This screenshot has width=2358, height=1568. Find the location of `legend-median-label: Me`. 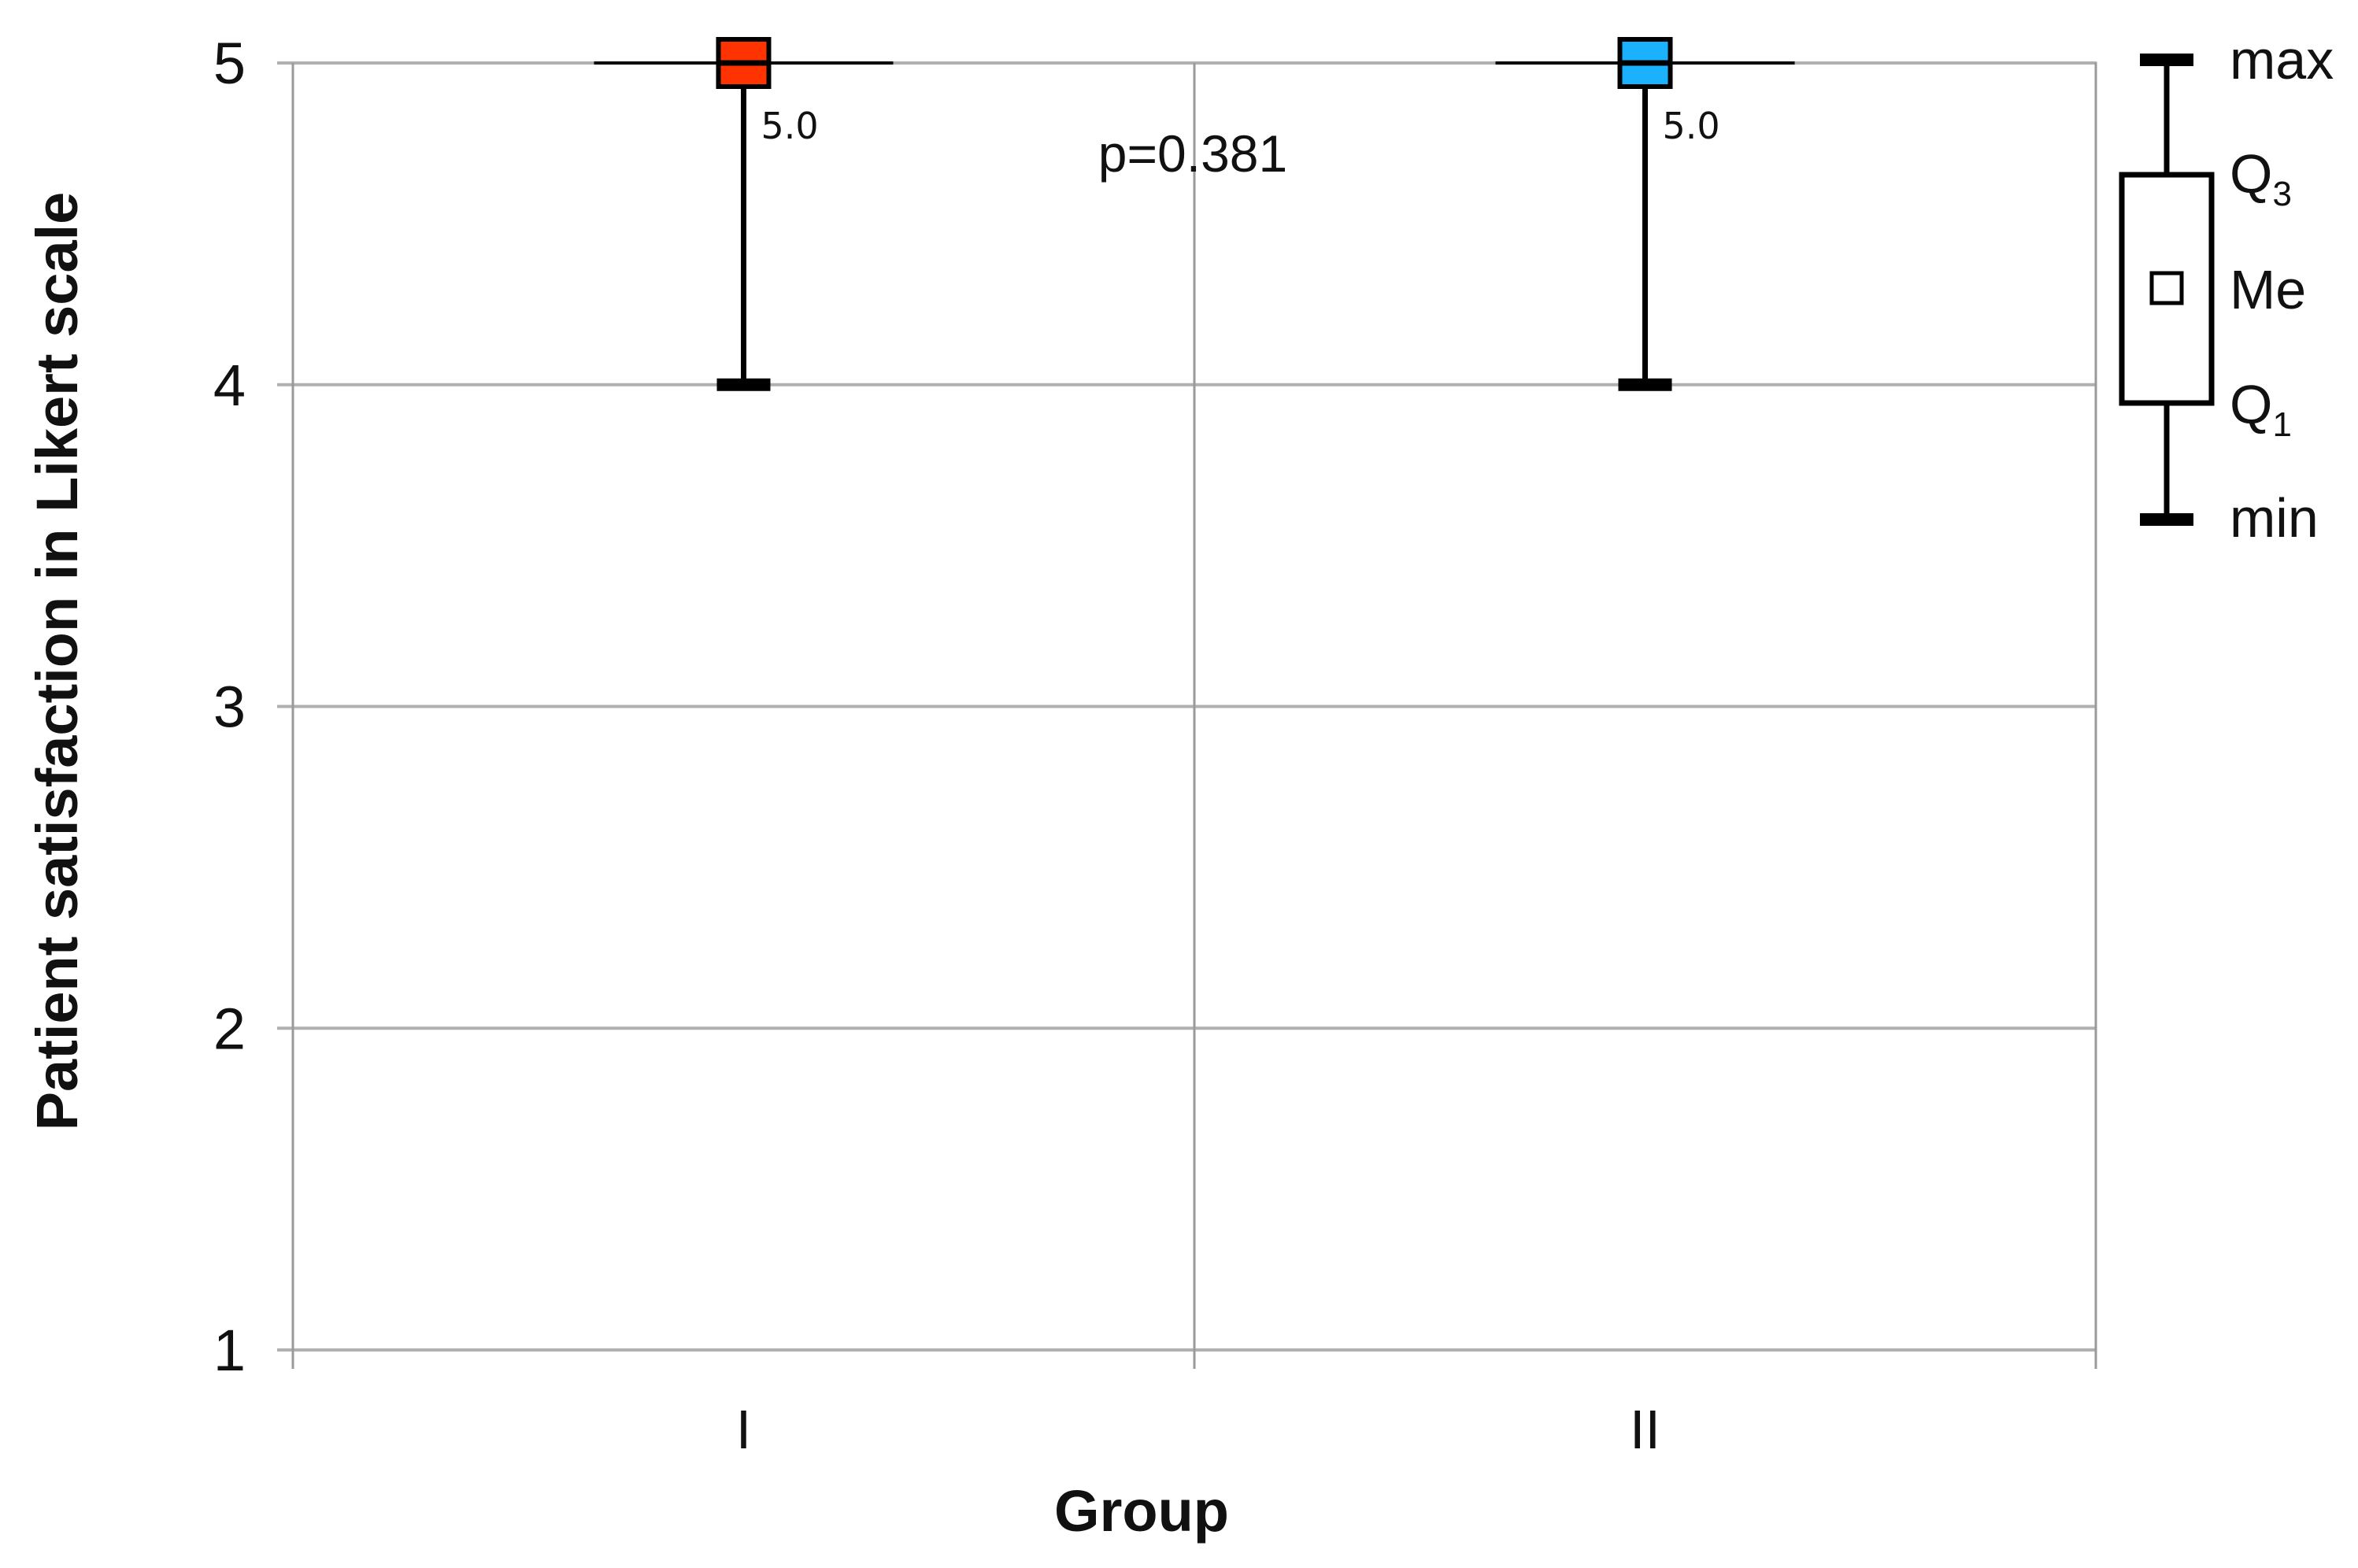

legend-median-label: Me is located at coordinates (2268, 289).